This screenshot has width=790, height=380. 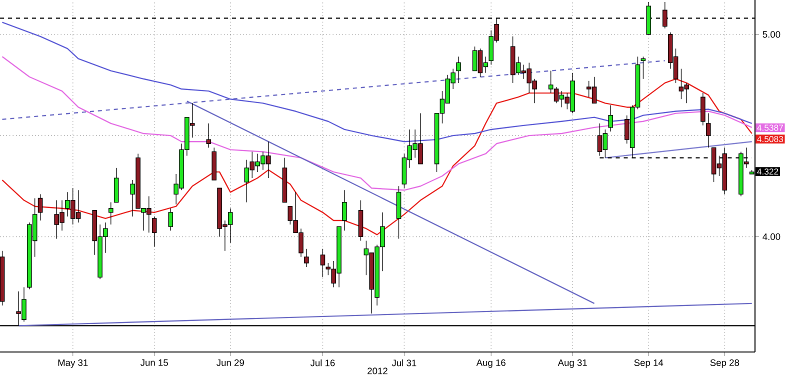 I want to click on annotation: 4.5083, so click(x=770, y=139).